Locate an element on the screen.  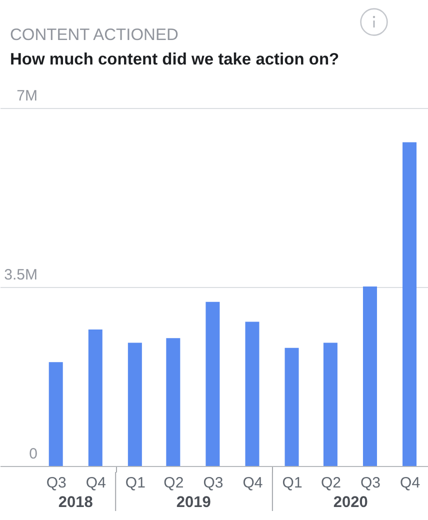
text: 2020 is located at coordinates (350, 502).